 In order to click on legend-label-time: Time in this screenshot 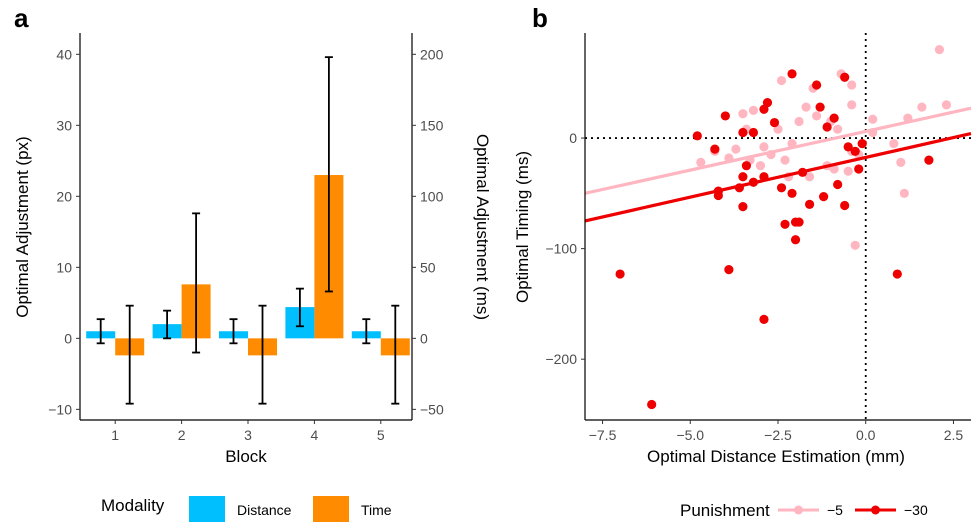, I will do `click(376, 510)`.